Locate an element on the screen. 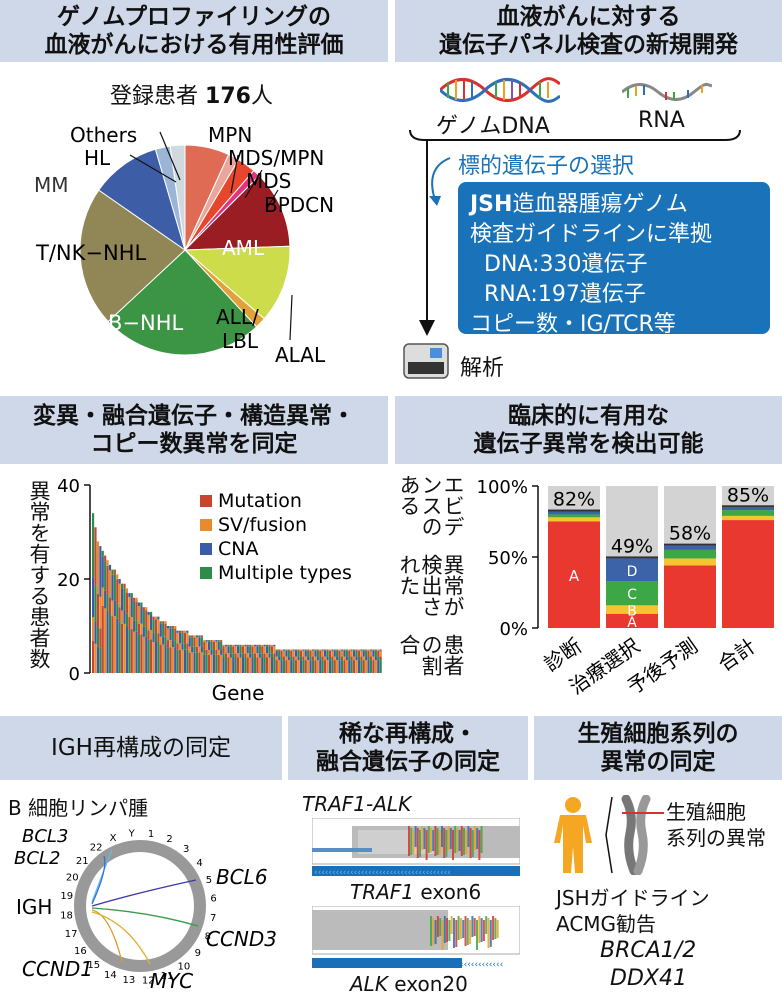 This screenshot has height=1000, width=782. chromosome-number: 4 is located at coordinates (199, 863).